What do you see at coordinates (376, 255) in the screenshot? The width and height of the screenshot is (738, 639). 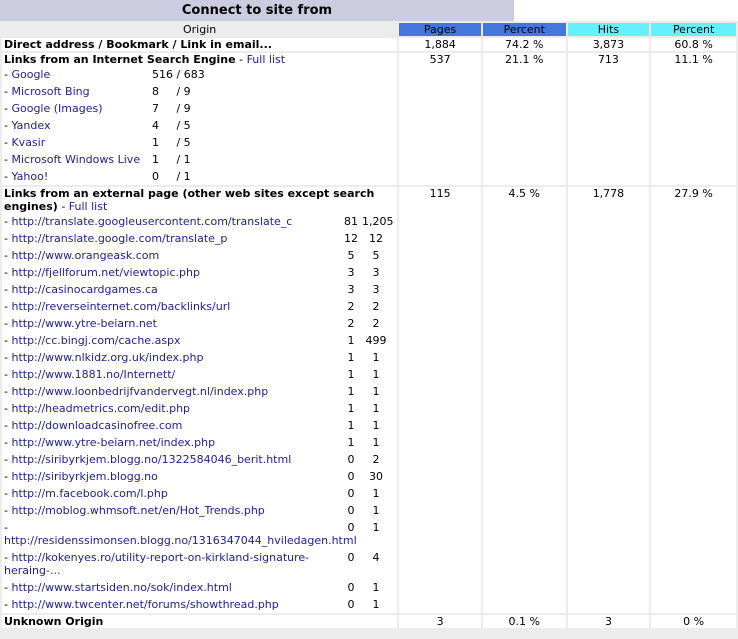 I see `referrer-hits: 5` at bounding box center [376, 255].